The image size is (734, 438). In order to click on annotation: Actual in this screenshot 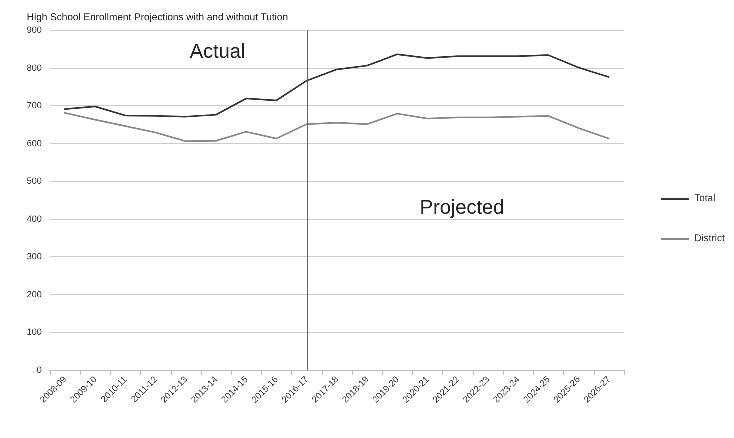, I will do `click(218, 52)`.